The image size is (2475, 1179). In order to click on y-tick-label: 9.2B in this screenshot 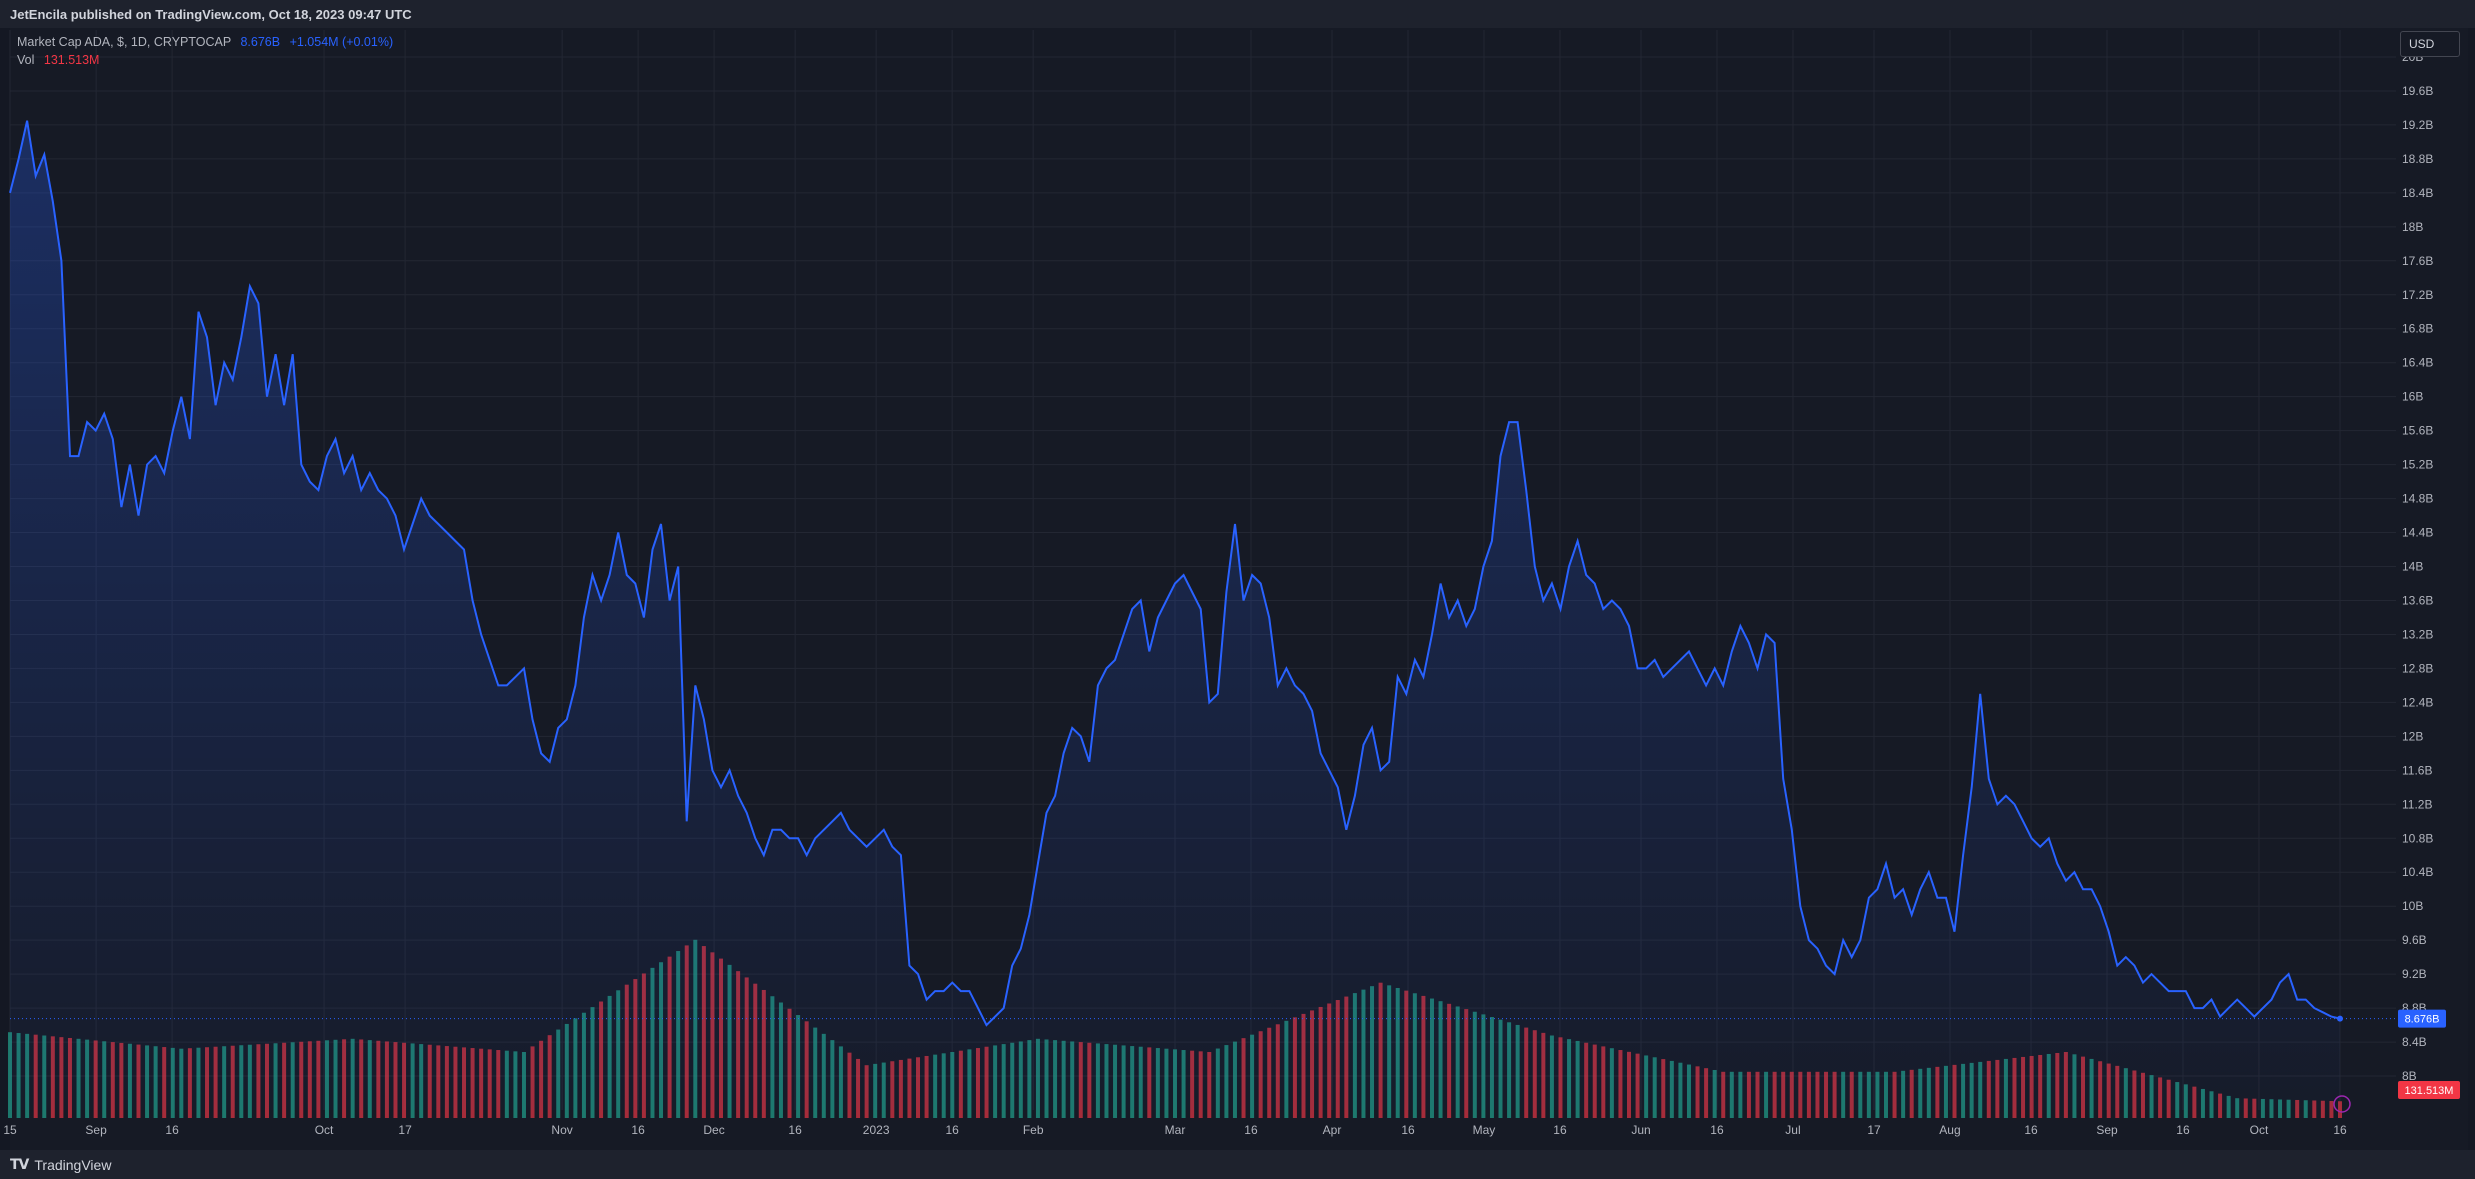, I will do `click(2414, 974)`.